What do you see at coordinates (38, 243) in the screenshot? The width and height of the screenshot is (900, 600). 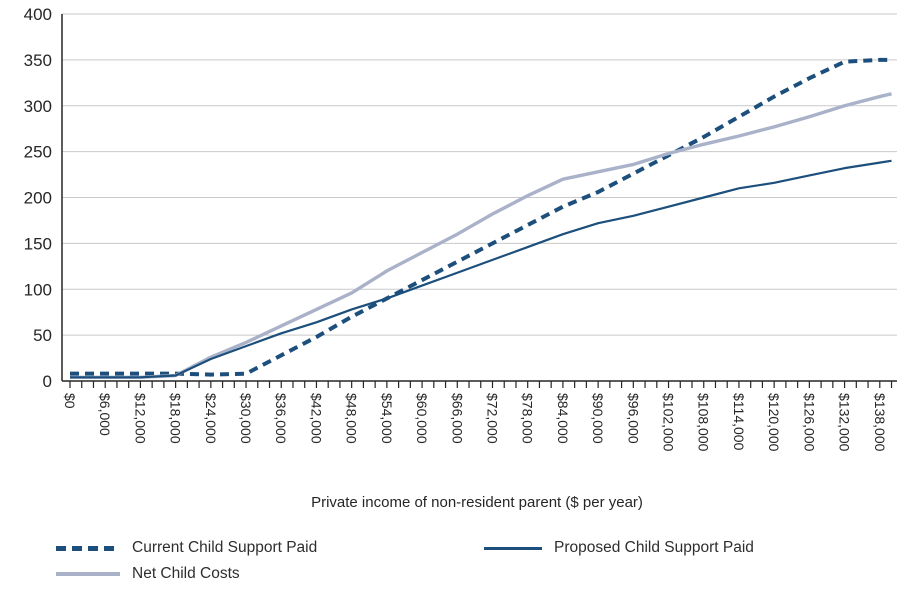 I see `svg-text: 150` at bounding box center [38, 243].